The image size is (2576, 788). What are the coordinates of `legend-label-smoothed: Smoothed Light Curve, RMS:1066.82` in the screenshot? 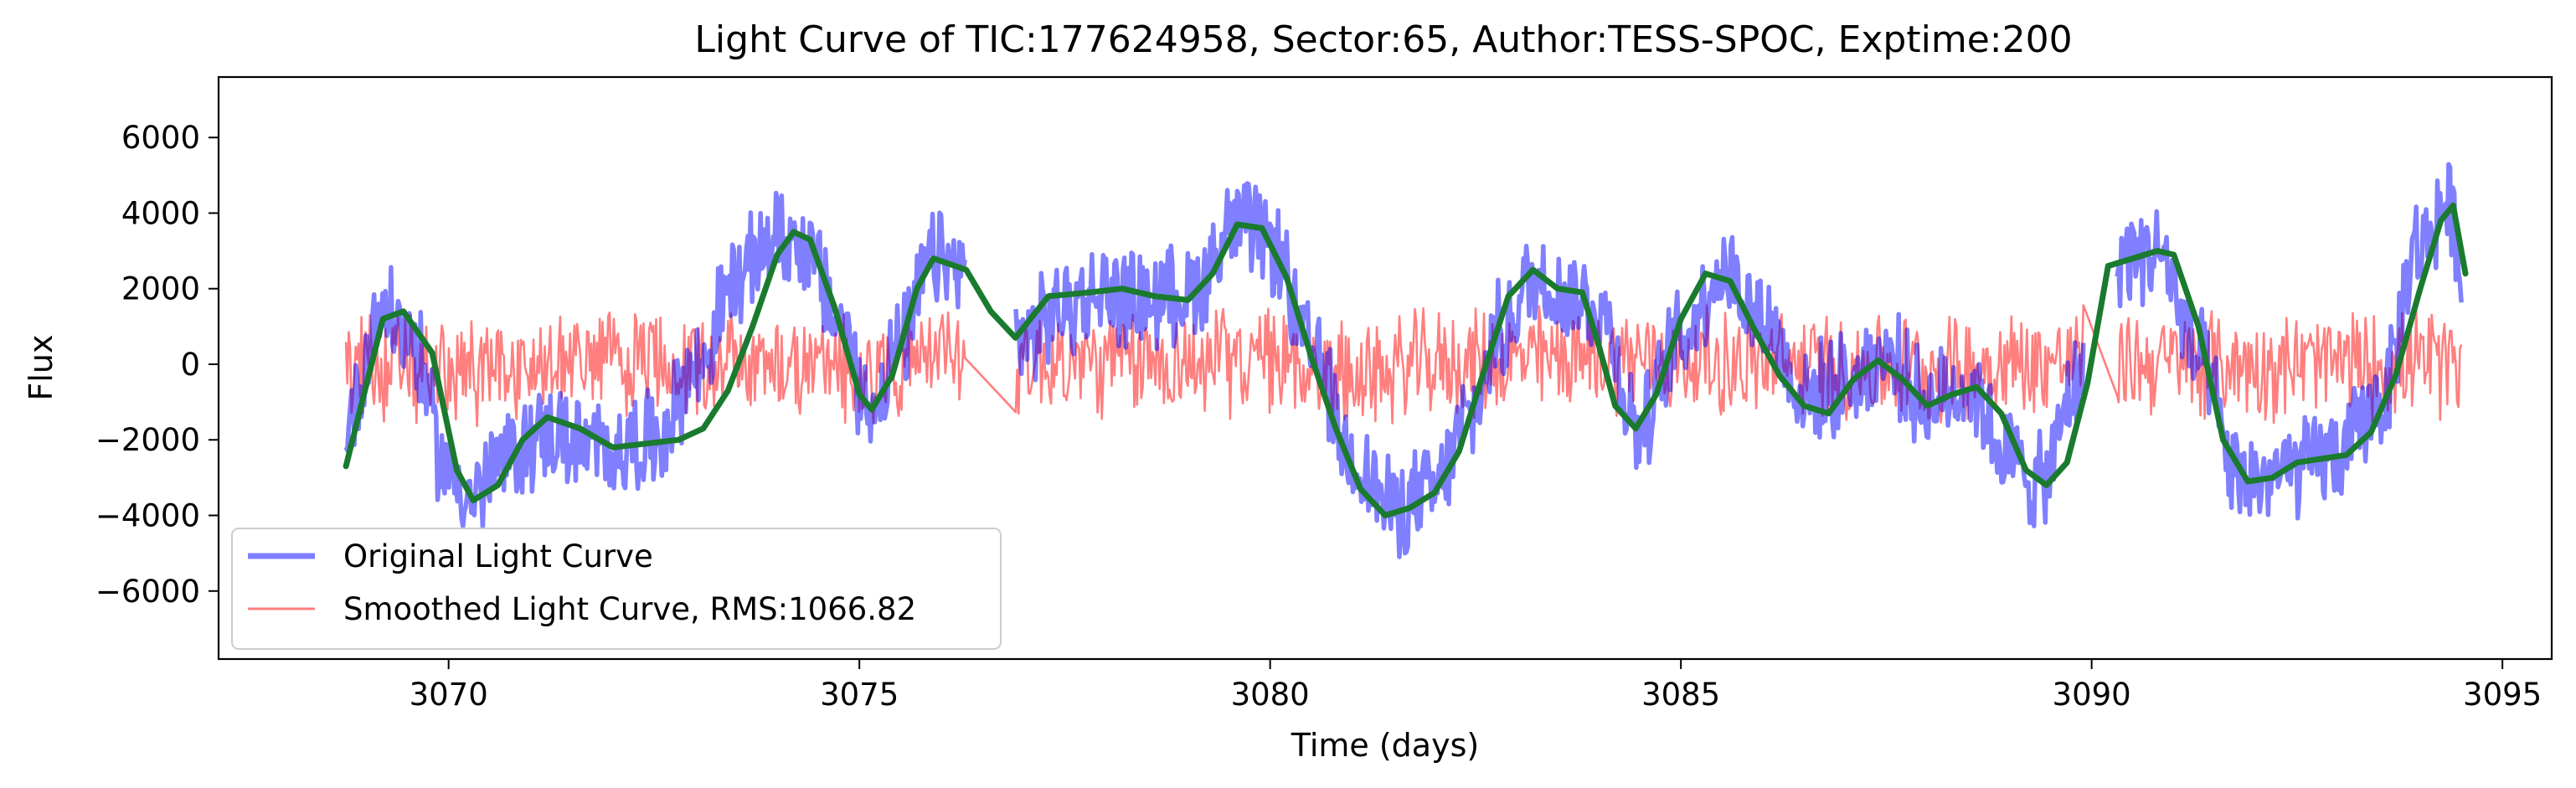 It's located at (629, 609).